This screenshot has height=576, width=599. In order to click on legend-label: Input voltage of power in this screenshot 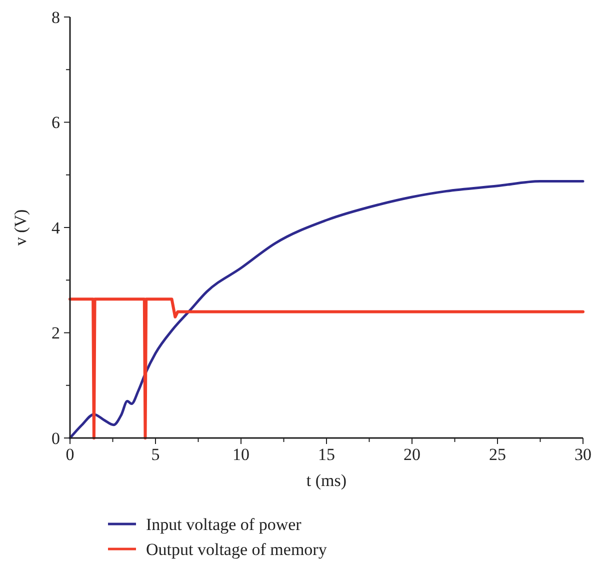, I will do `click(224, 524)`.